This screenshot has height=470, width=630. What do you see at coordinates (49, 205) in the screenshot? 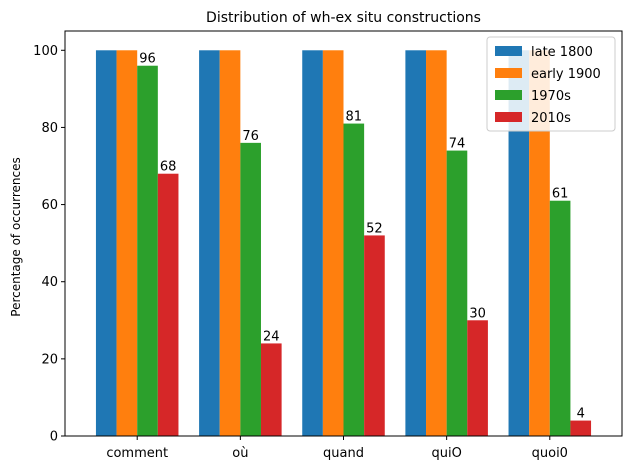
I see `y-tick-label: 60` at bounding box center [49, 205].